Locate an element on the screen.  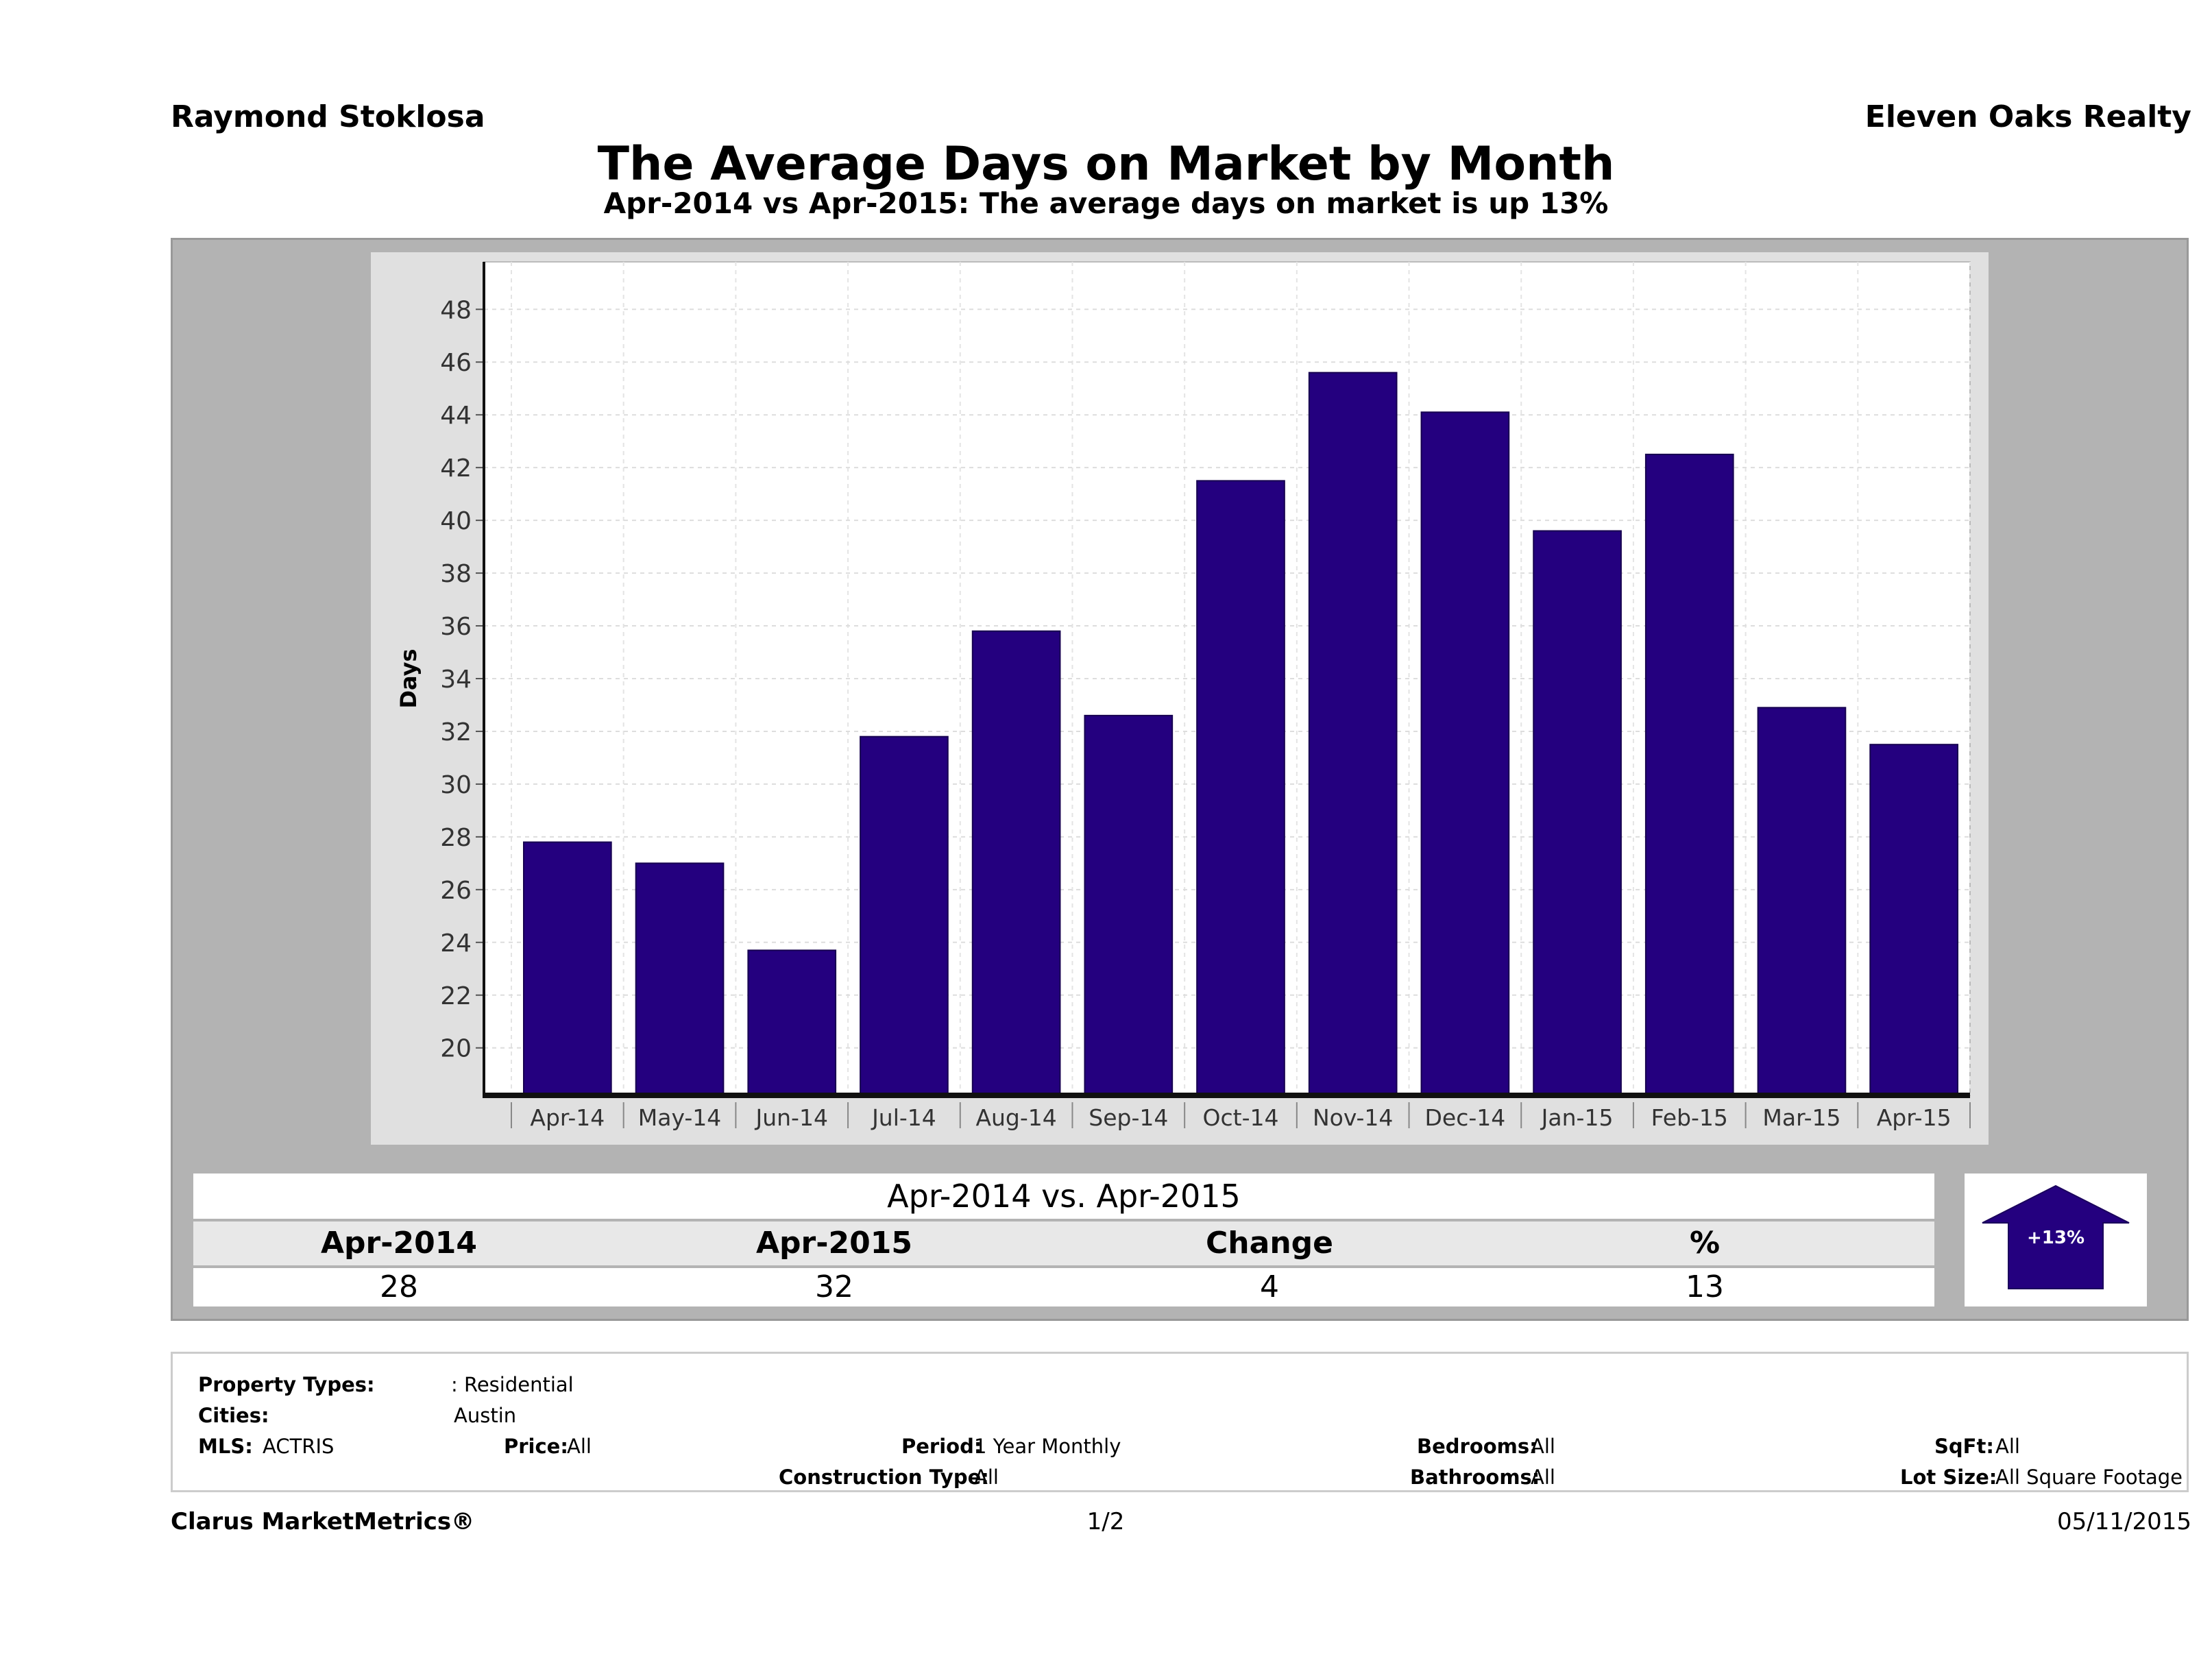
lot-size-value: All Square Footage is located at coordinates (2089, 1477).